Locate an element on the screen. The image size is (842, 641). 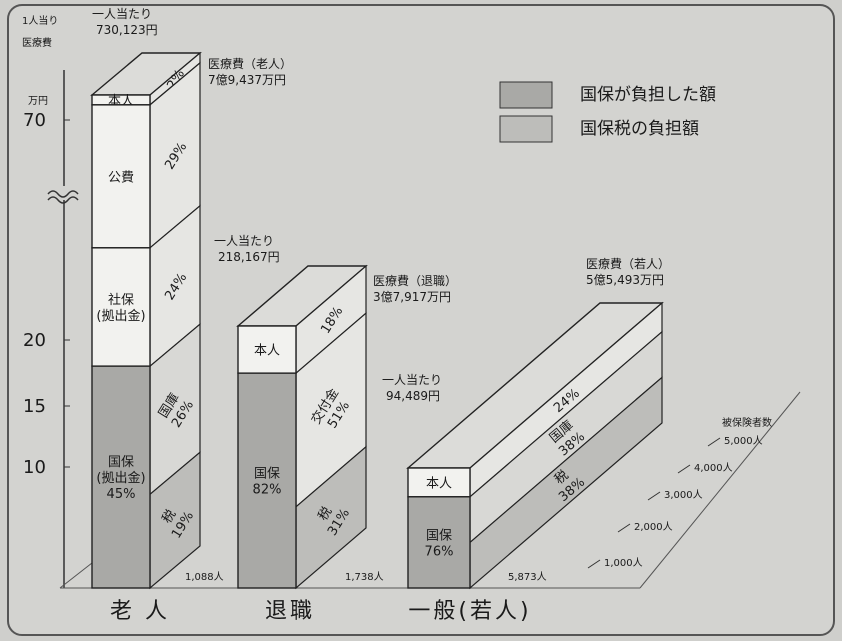
member-count: 1,738人 is located at coordinates (364, 577).